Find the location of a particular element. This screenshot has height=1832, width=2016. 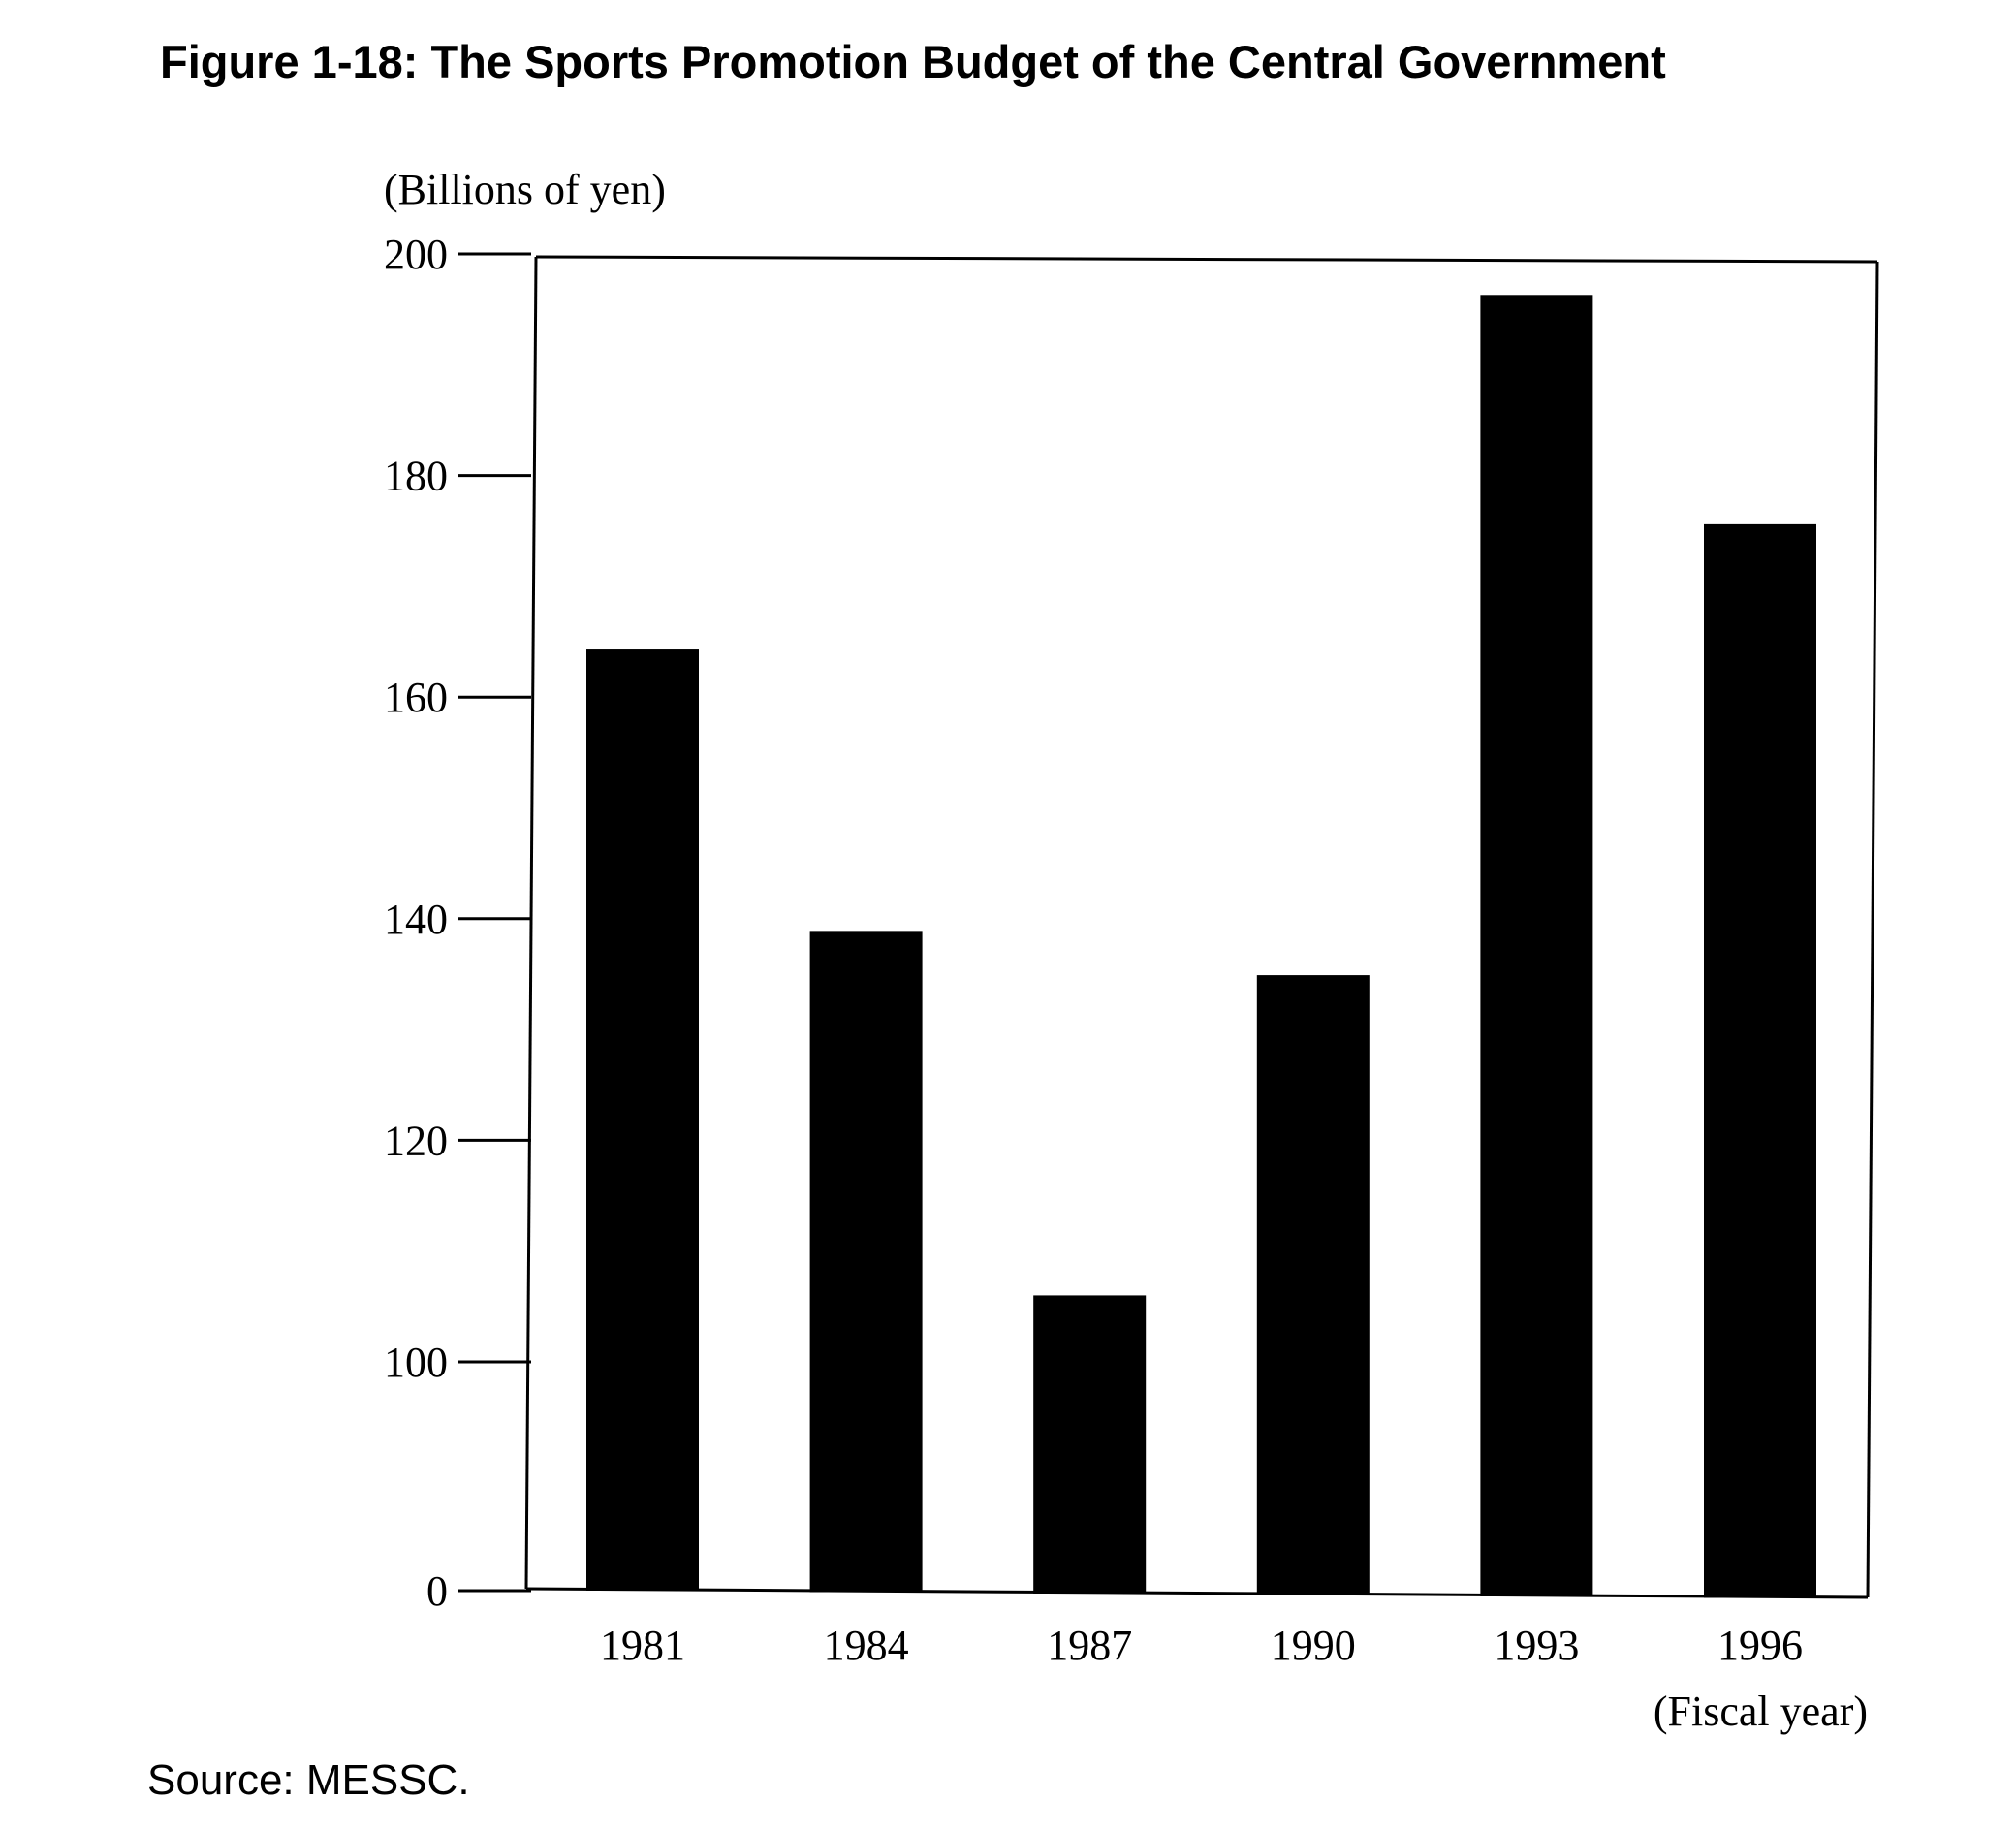

bar-1990 is located at coordinates (1313, 1285).